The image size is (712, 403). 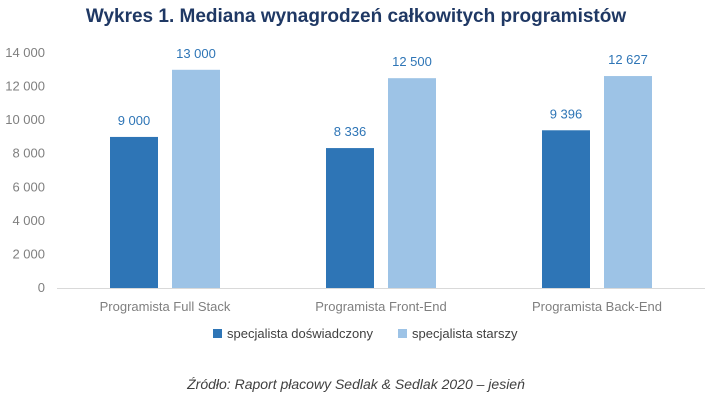 What do you see at coordinates (134, 120) in the screenshot?
I see `data-label: 9 000` at bounding box center [134, 120].